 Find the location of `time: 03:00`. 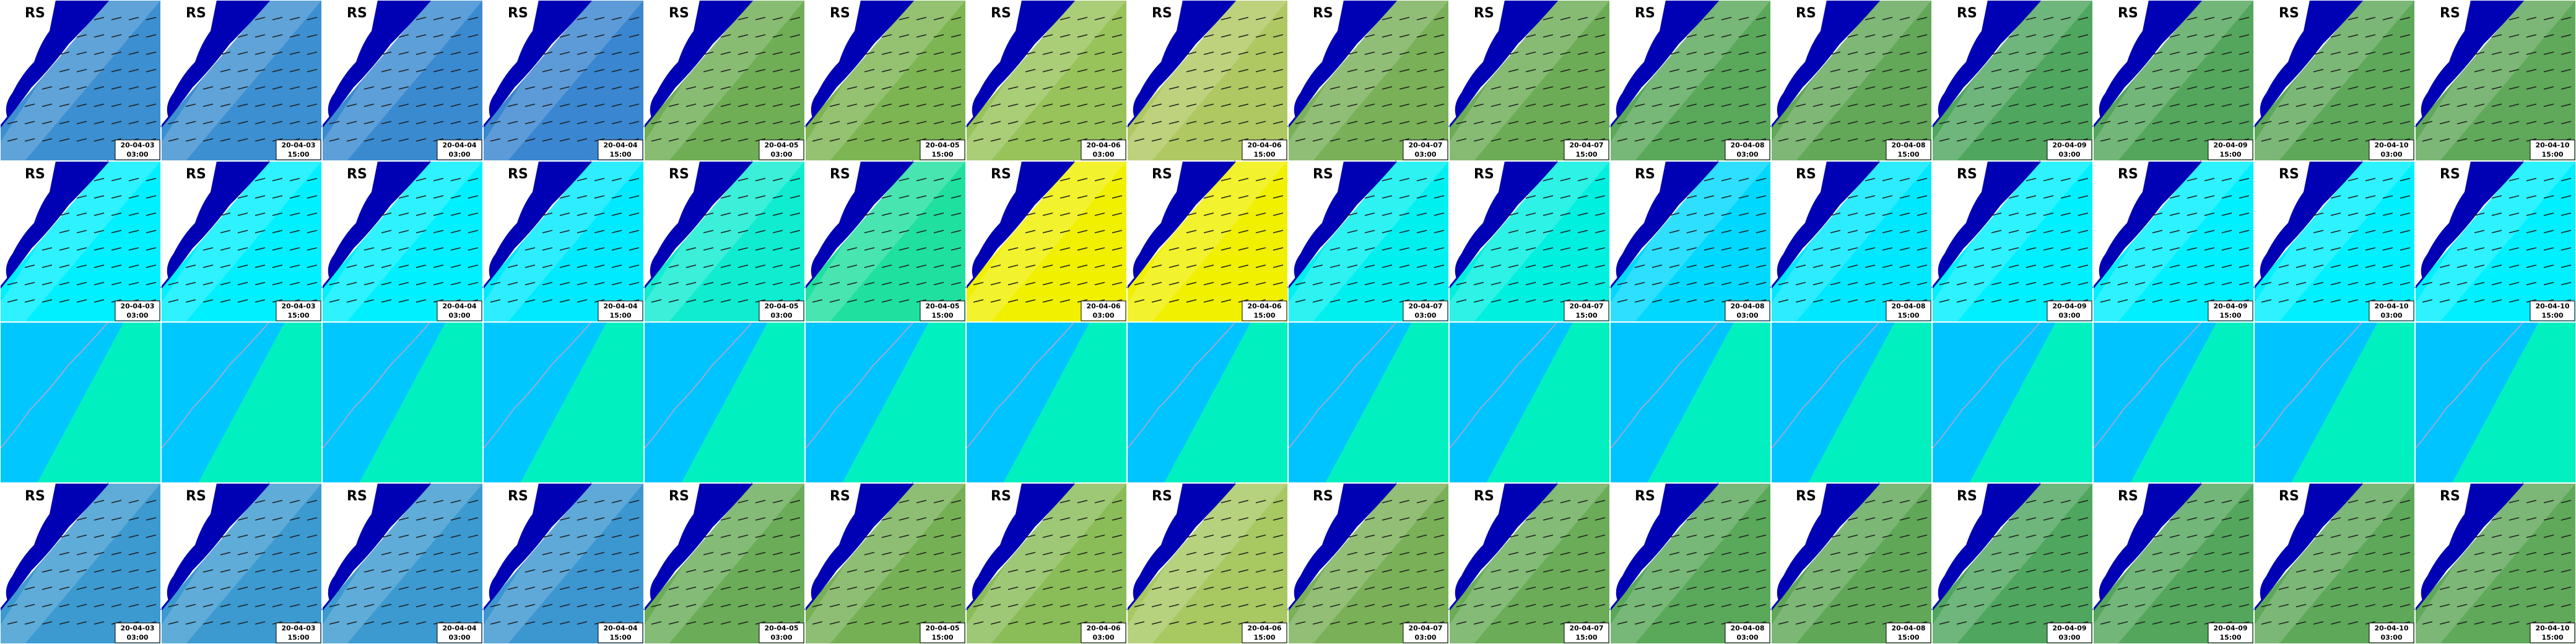

time: 03:00 is located at coordinates (1747, 315).